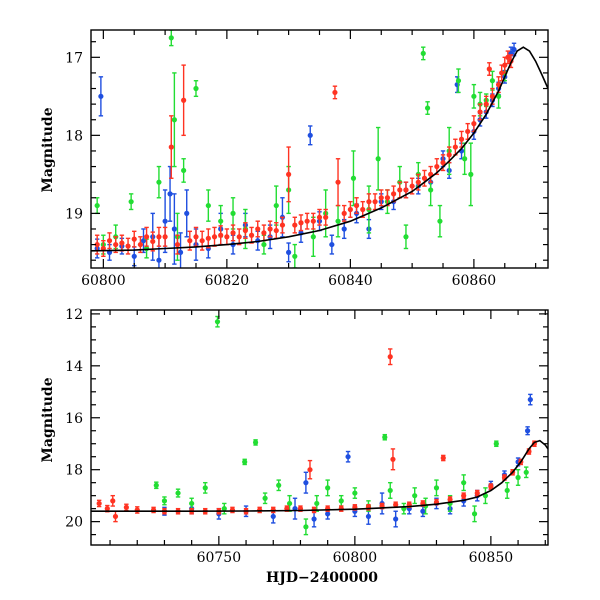 The height and width of the screenshot is (600, 600). Describe the element at coordinates (474, 281) in the screenshot. I see `x-tick-label: 60860` at that location.